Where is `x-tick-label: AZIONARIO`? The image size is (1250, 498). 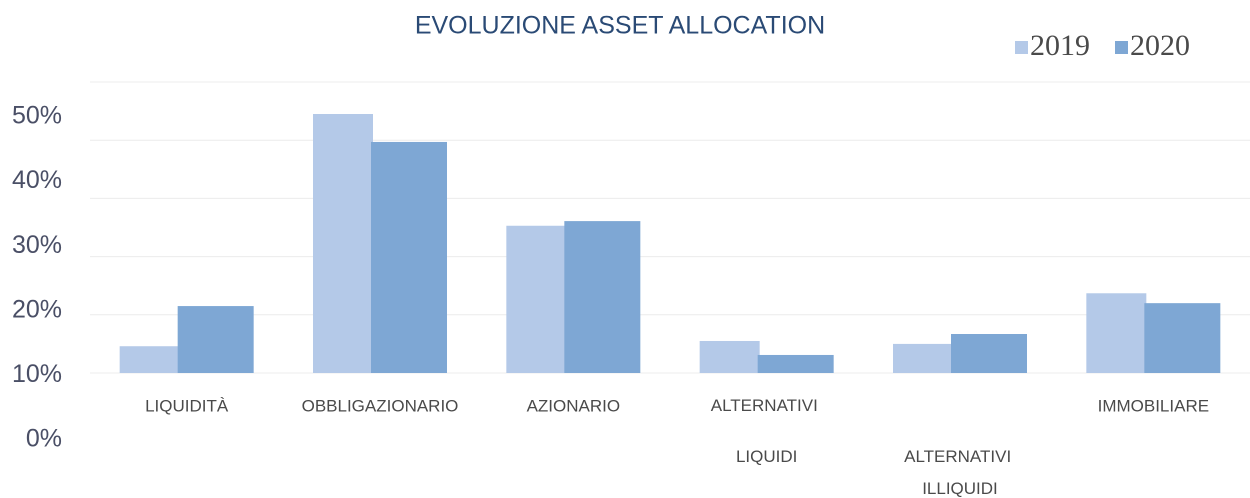
x-tick-label: AZIONARIO is located at coordinates (574, 405).